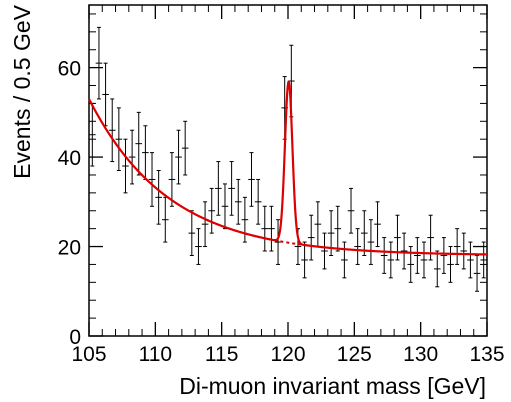 This screenshot has height=402, width=511. I want to click on y-tick-label: 40, so click(69, 158).